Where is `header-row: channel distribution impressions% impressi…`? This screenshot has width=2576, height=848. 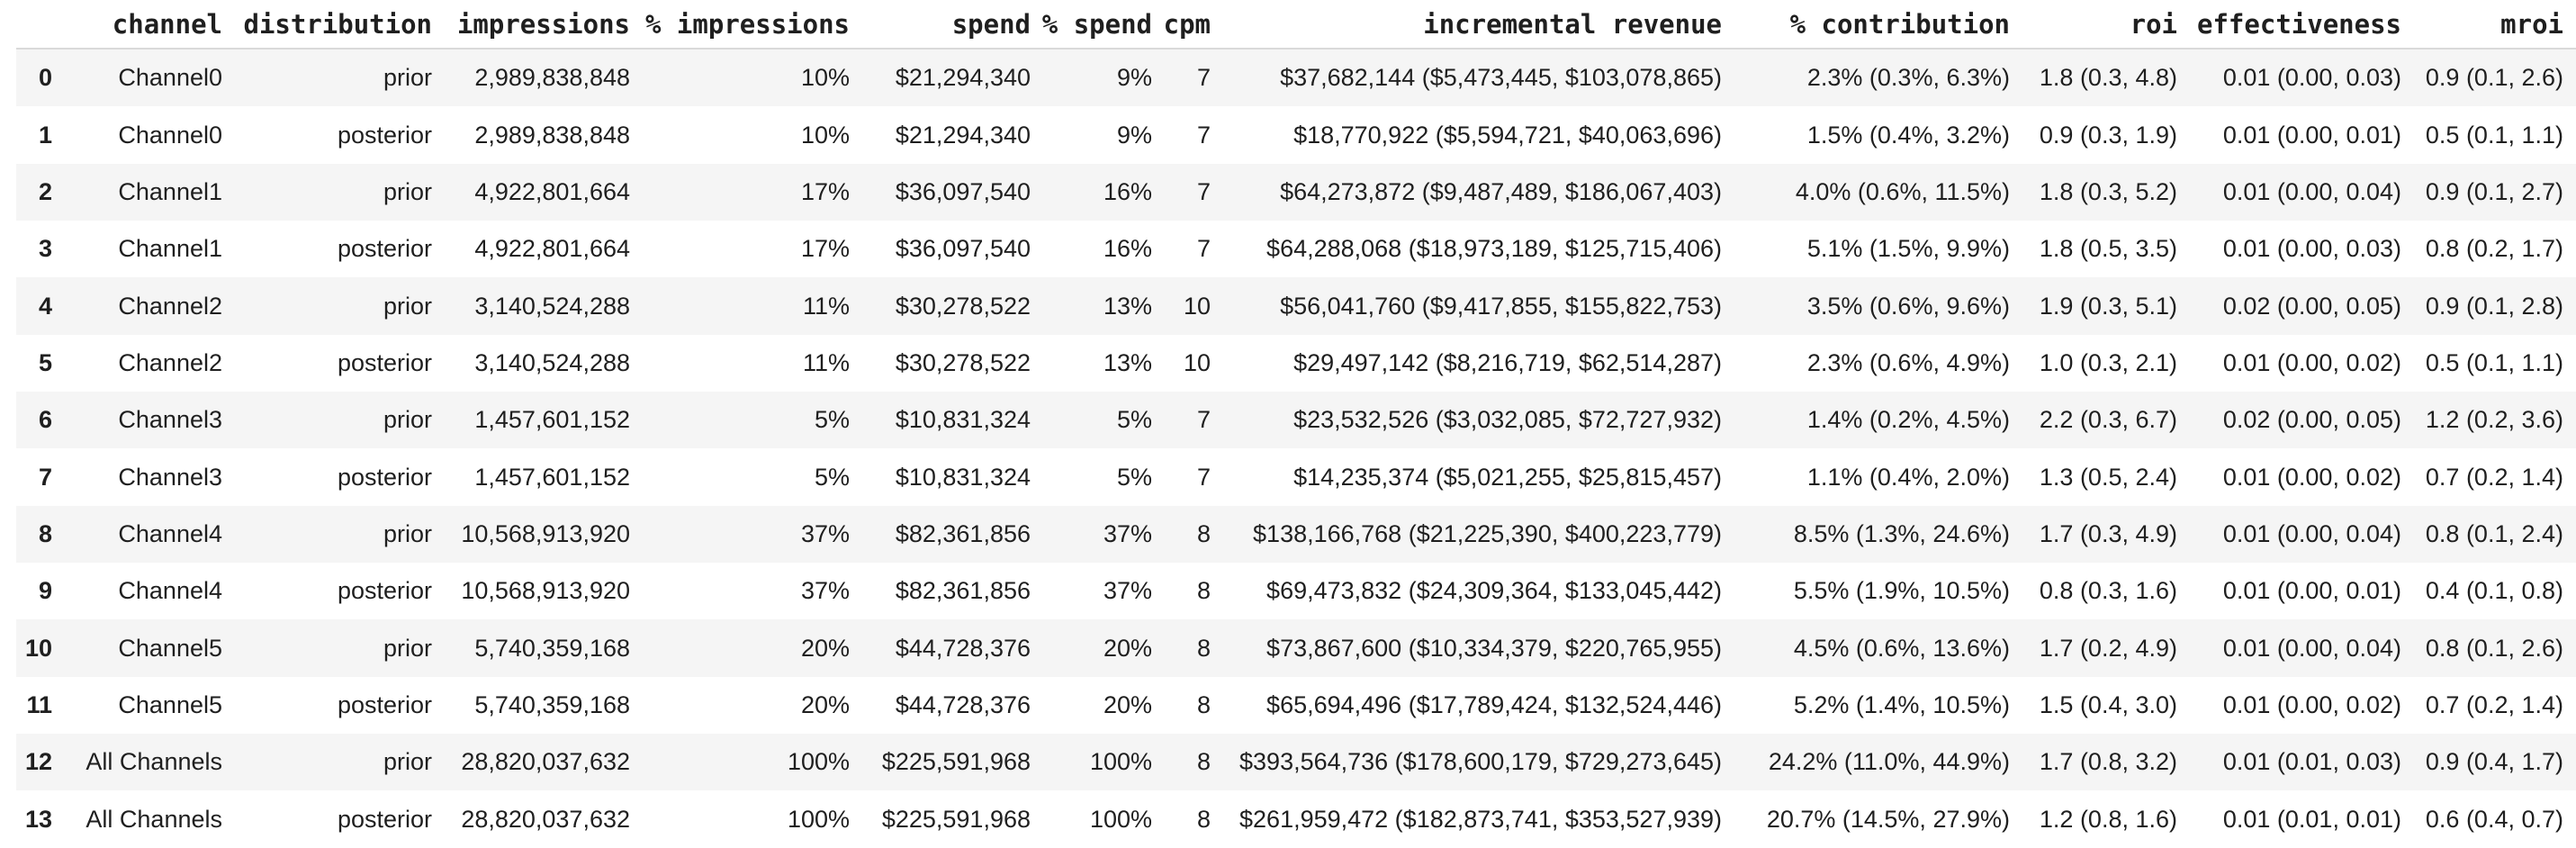 header-row: channel distribution impressions% impressi… is located at coordinates (1296, 25).